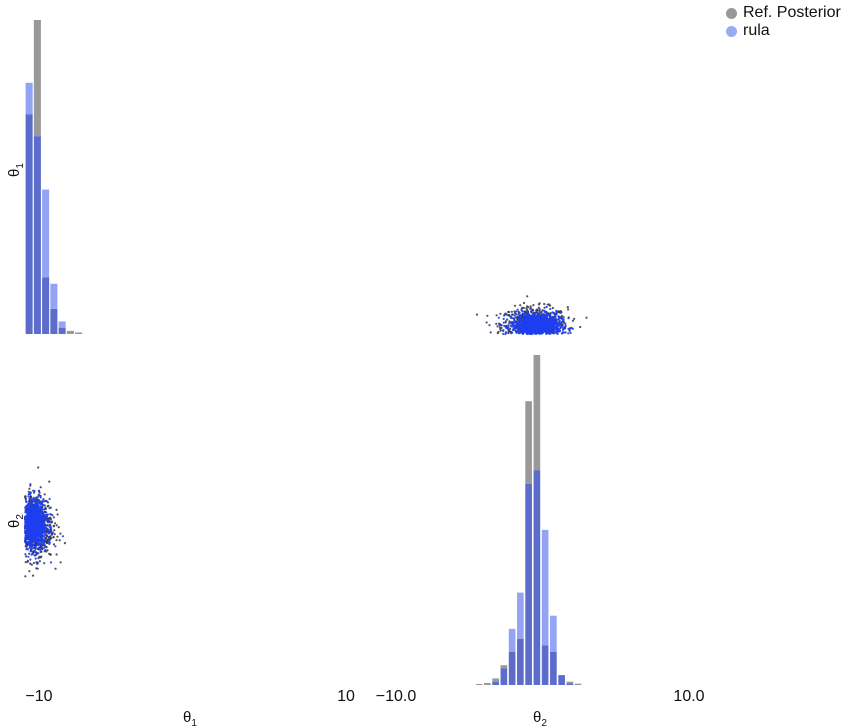  I want to click on x-axis-label-theta2: θ2, so click(540, 718).